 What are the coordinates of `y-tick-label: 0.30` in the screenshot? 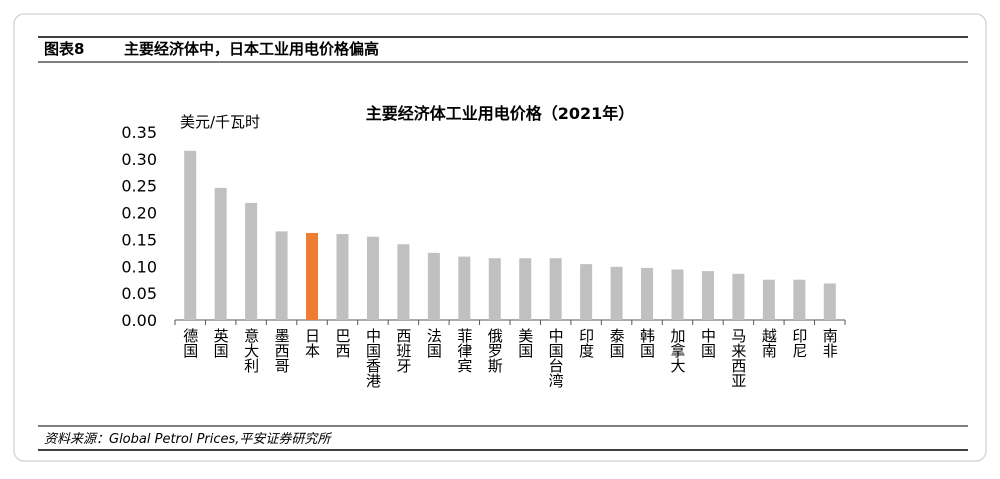 It's located at (139, 159).